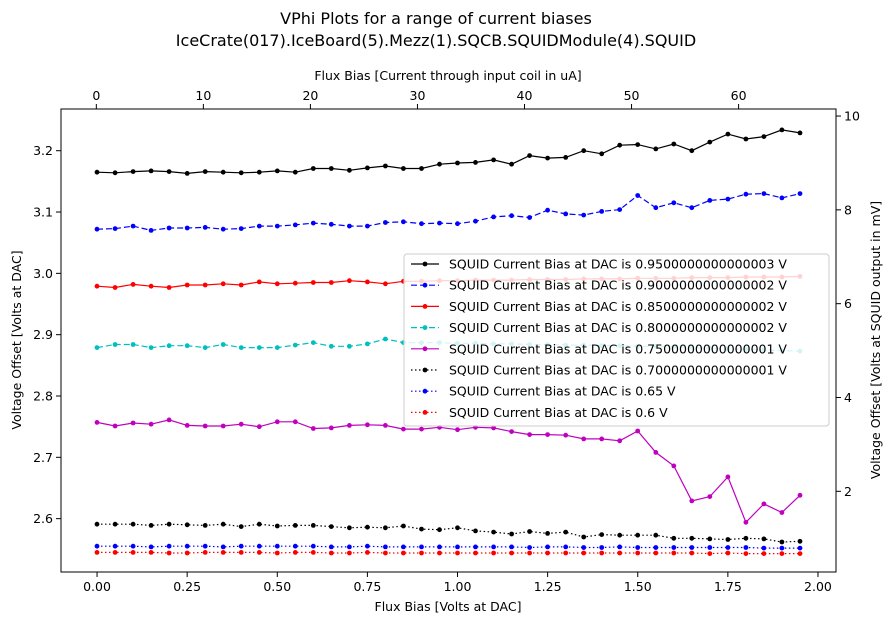 The height and width of the screenshot is (624, 893). Describe the element at coordinates (818, 586) in the screenshot. I see `x-tick-label: 2.00` at that location.